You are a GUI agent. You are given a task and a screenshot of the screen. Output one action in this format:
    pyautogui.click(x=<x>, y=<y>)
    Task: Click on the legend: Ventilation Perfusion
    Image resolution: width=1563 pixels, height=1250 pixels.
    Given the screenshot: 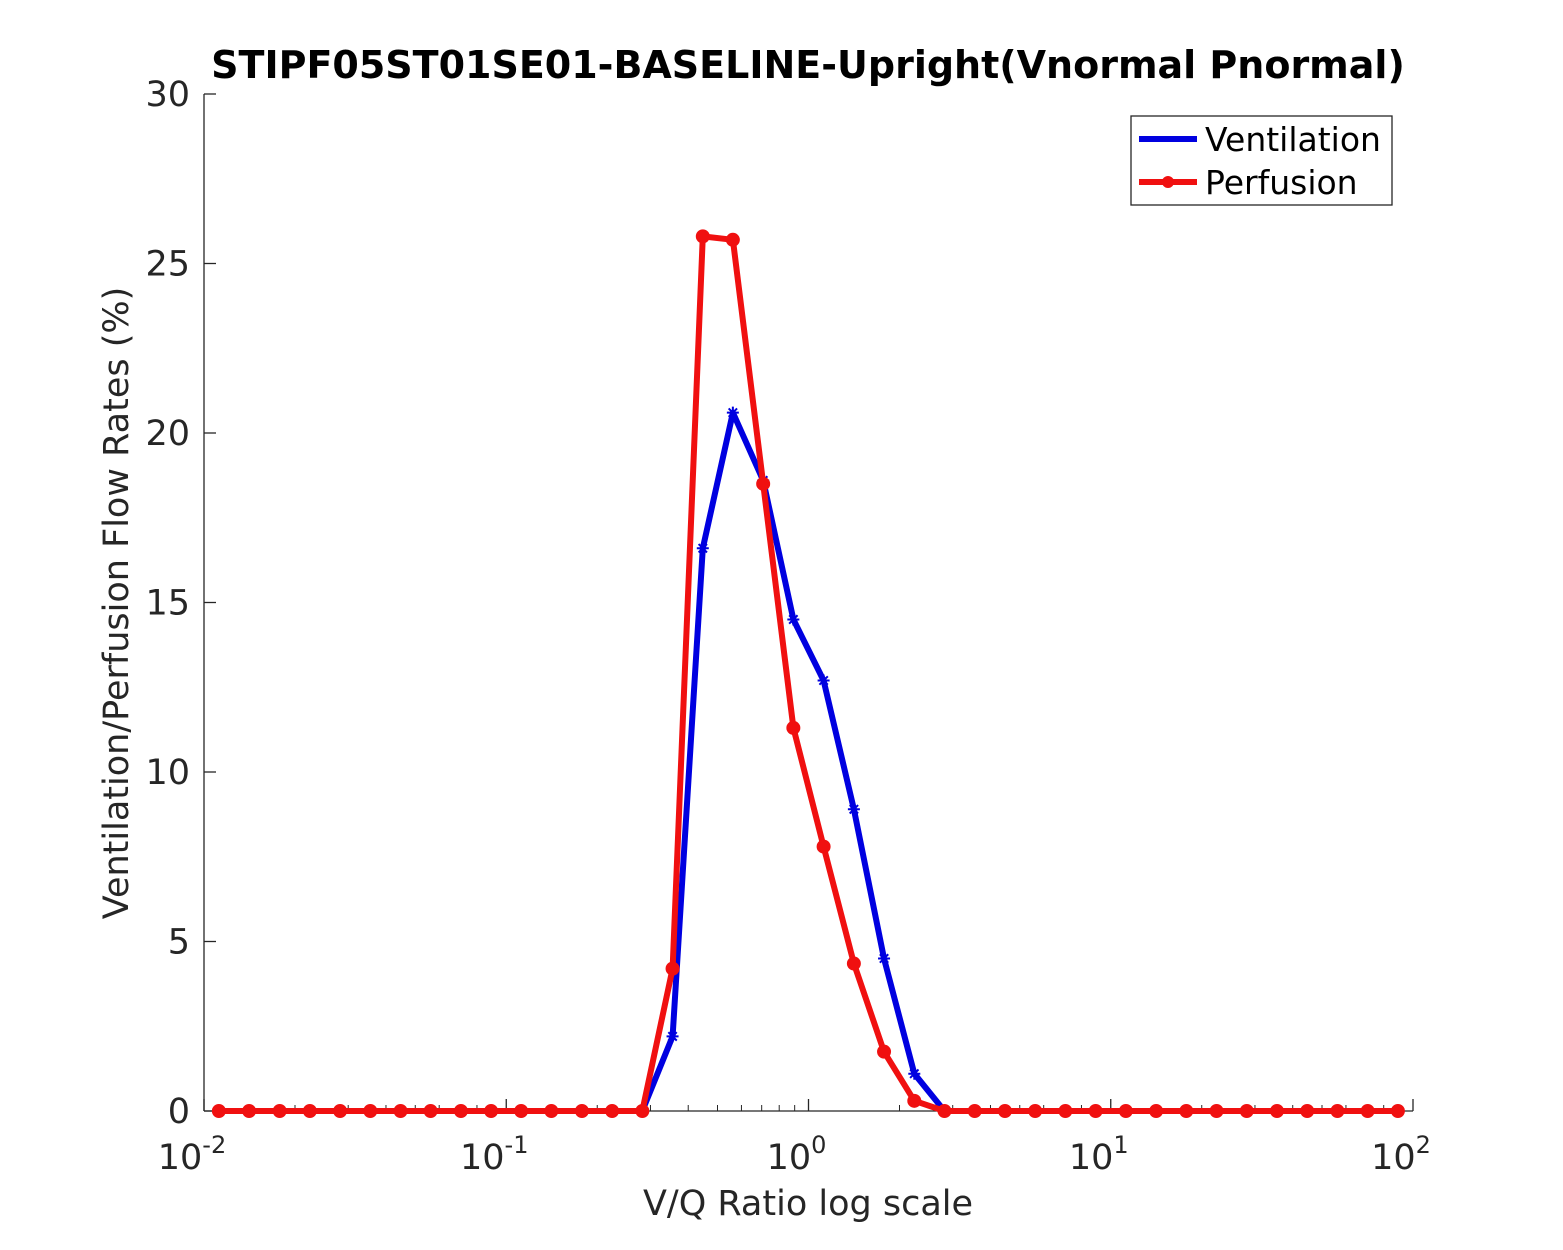 What is the action you would take?
    pyautogui.click(x=1261, y=160)
    